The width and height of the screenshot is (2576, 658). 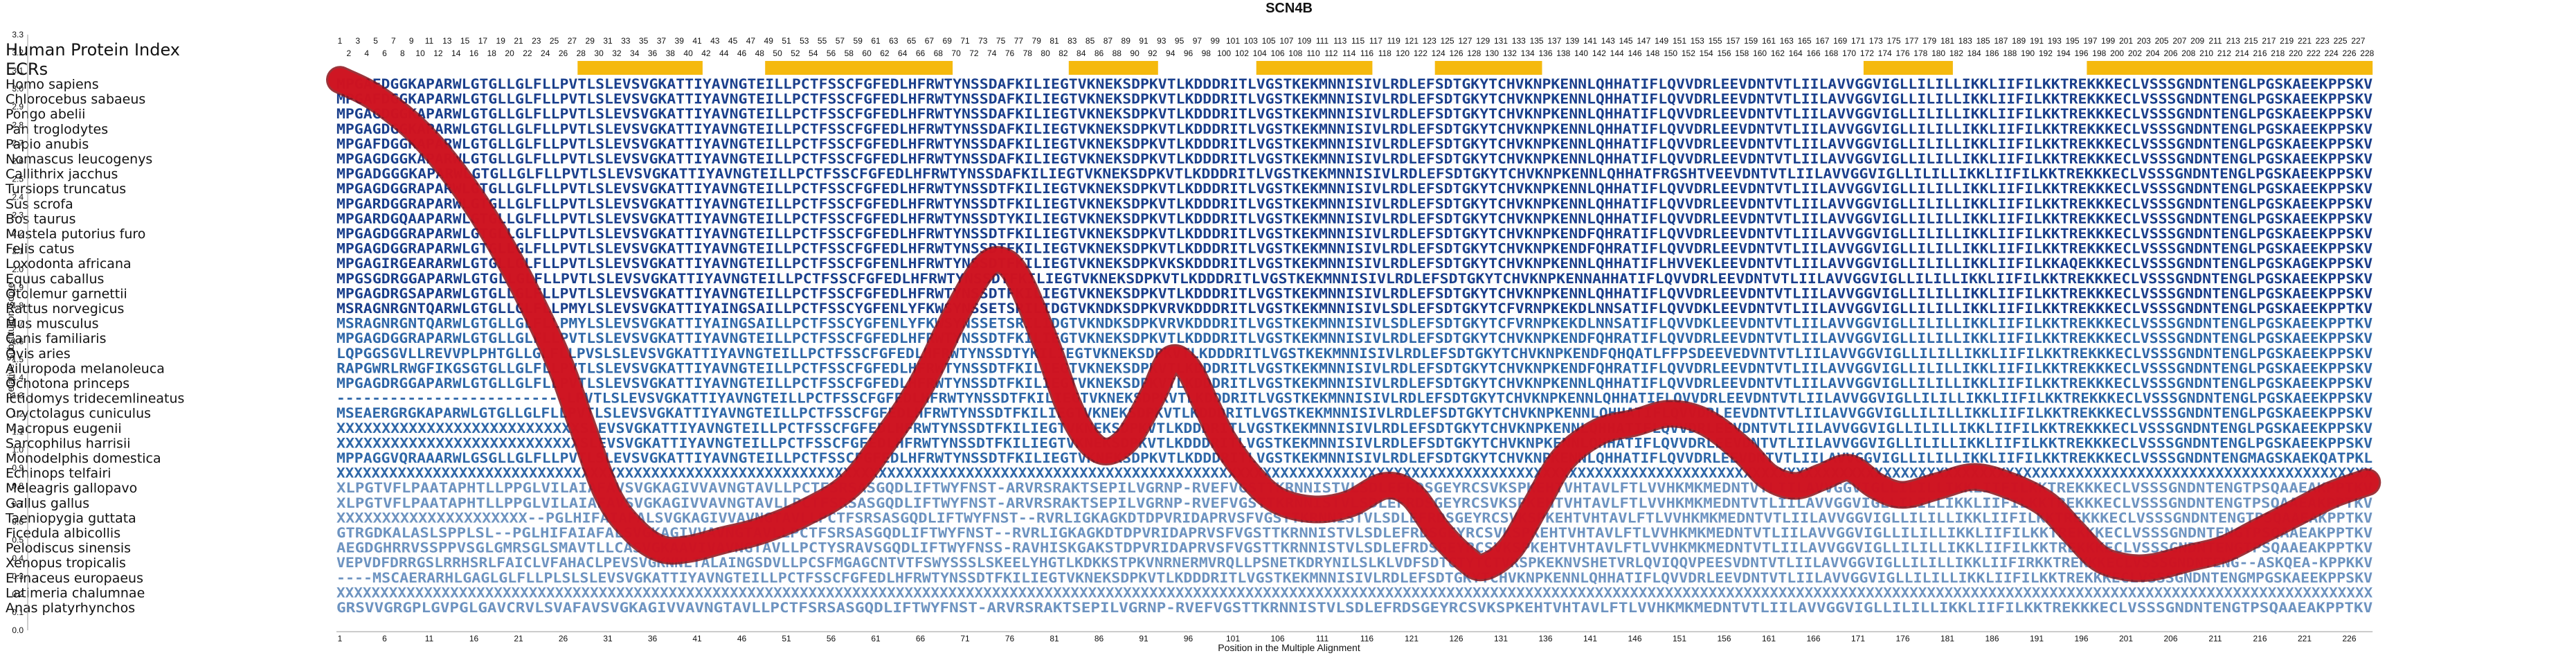 I want to click on index-number: 32, so click(x=617, y=53).